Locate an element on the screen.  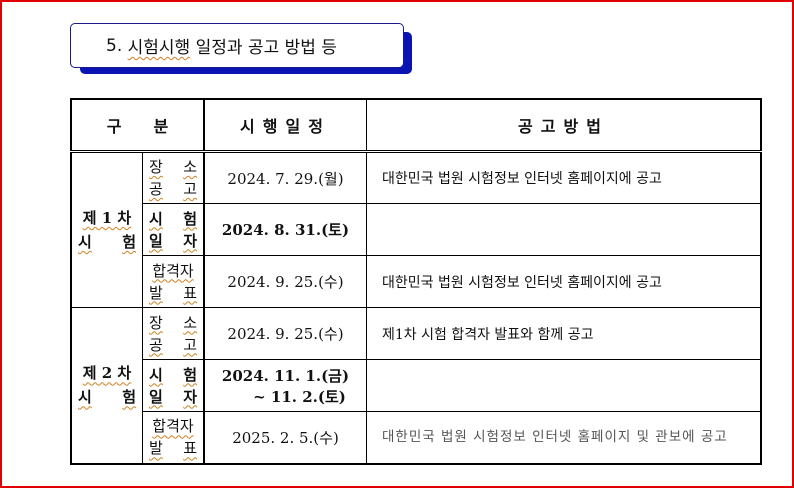
date-text: 2024. 8. 31.(토) is located at coordinates (285, 230).